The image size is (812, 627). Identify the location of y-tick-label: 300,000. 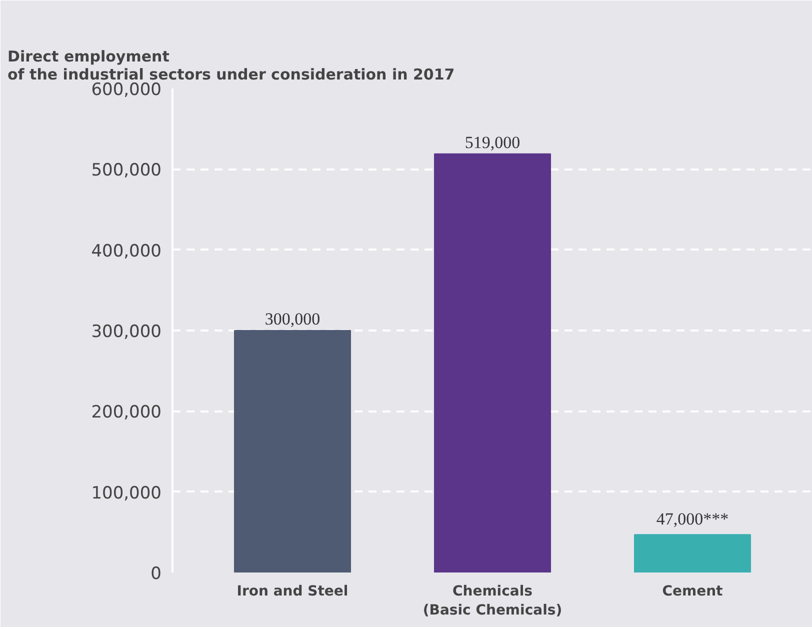
(126, 332).